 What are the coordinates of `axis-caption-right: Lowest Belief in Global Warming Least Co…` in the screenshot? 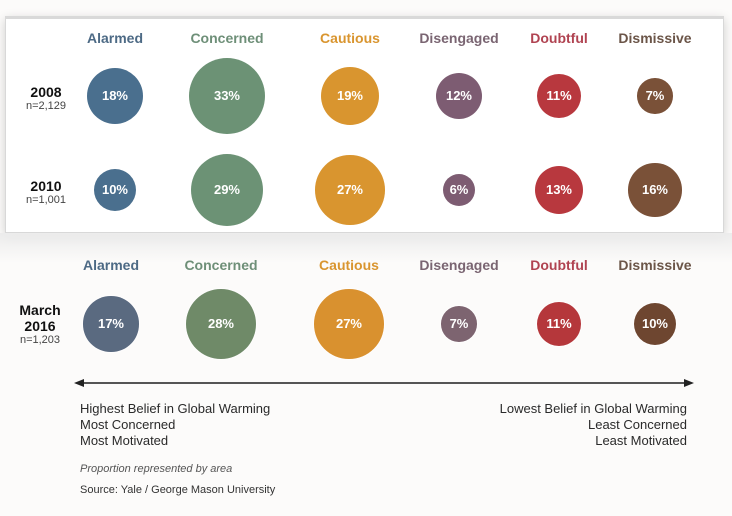 It's located at (593, 425).